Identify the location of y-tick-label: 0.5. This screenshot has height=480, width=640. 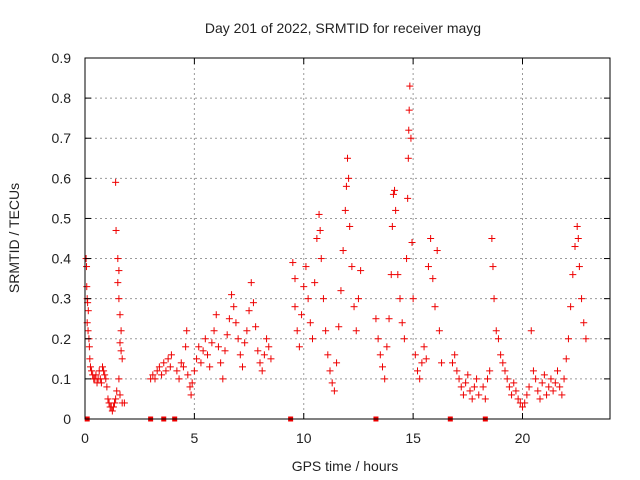
(62, 218).